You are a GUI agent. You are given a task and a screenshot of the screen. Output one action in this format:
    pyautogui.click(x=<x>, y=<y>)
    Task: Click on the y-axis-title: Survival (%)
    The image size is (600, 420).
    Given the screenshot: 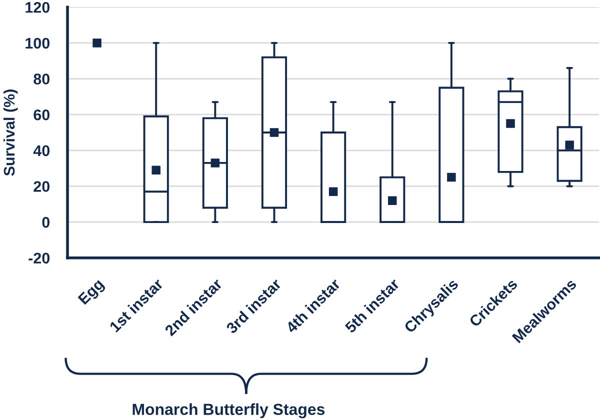 What is the action you would take?
    pyautogui.click(x=10, y=133)
    